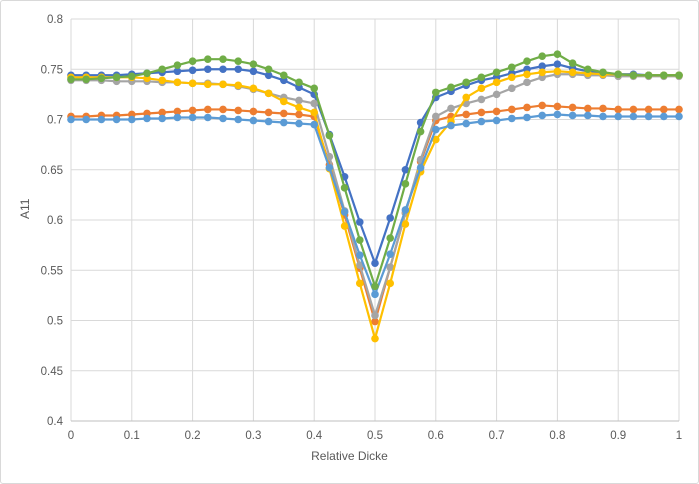  I want to click on x-tick-label: 0.4, so click(314, 436).